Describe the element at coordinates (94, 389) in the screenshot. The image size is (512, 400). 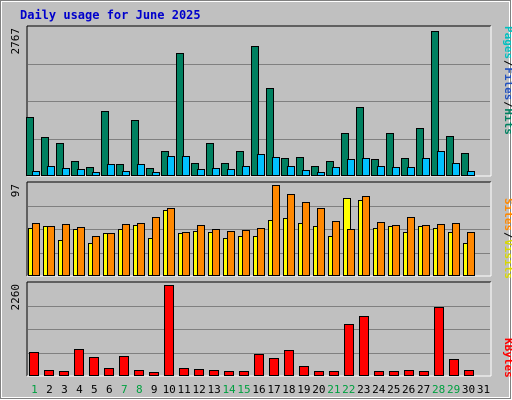
I see `x-tick-label: 5` at that location.